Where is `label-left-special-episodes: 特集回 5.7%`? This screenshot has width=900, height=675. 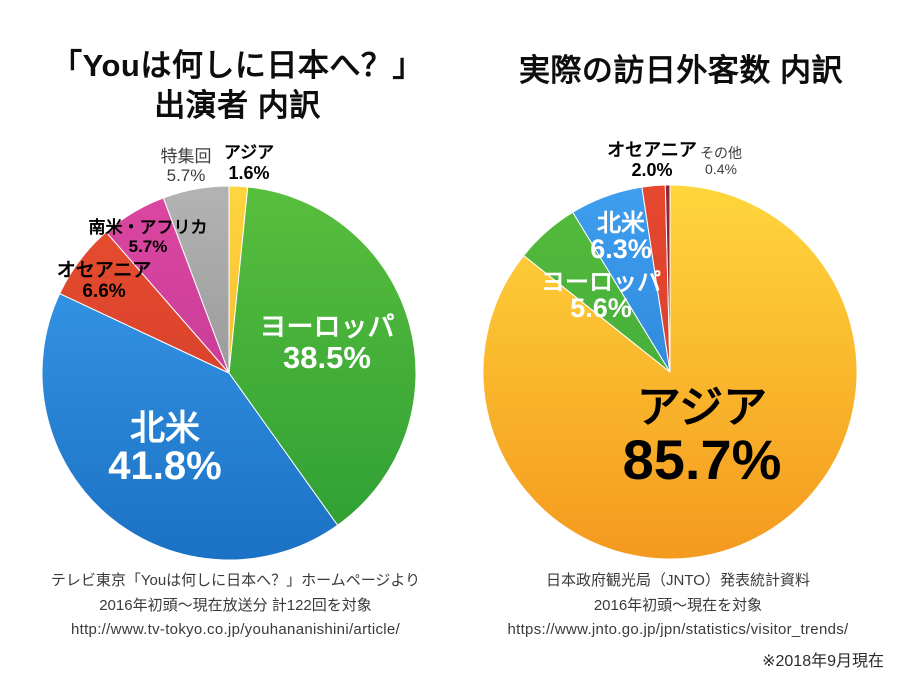 label-left-special-episodes: 特集回 5.7% is located at coordinates (186, 165).